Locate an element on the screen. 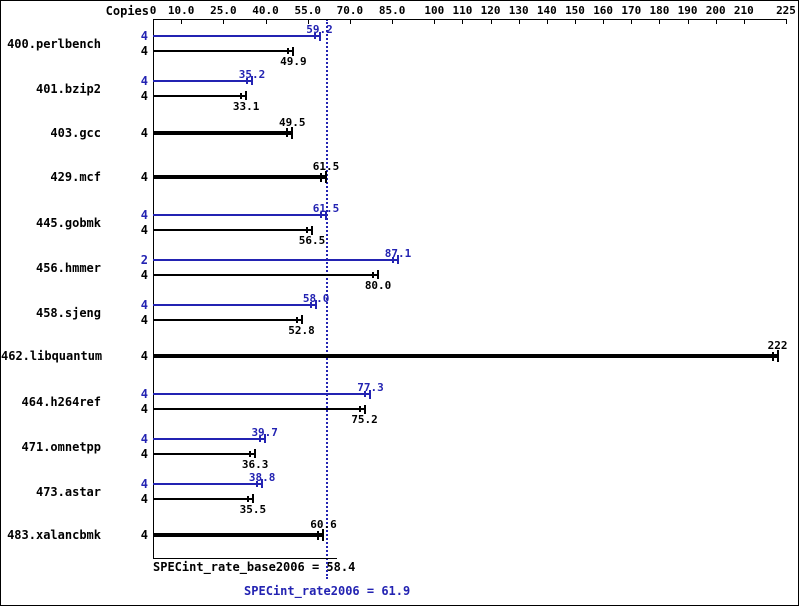  axis-tick-label: 225 is located at coordinates (786, 10).